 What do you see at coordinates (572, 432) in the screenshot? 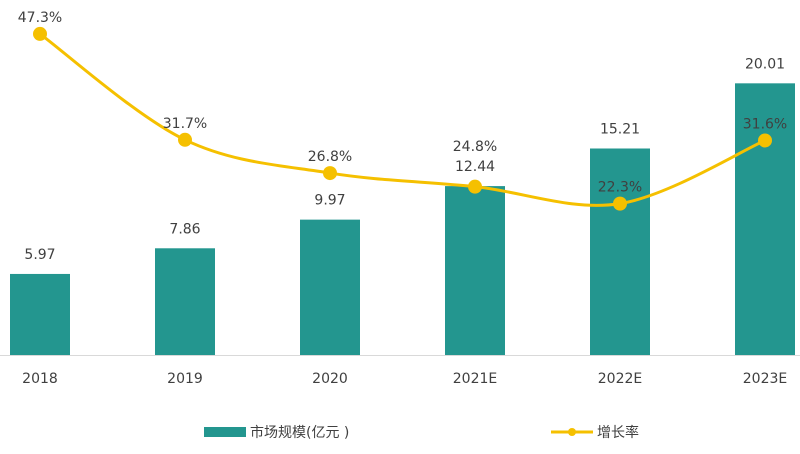
I see `legend-line-marker` at bounding box center [572, 432].